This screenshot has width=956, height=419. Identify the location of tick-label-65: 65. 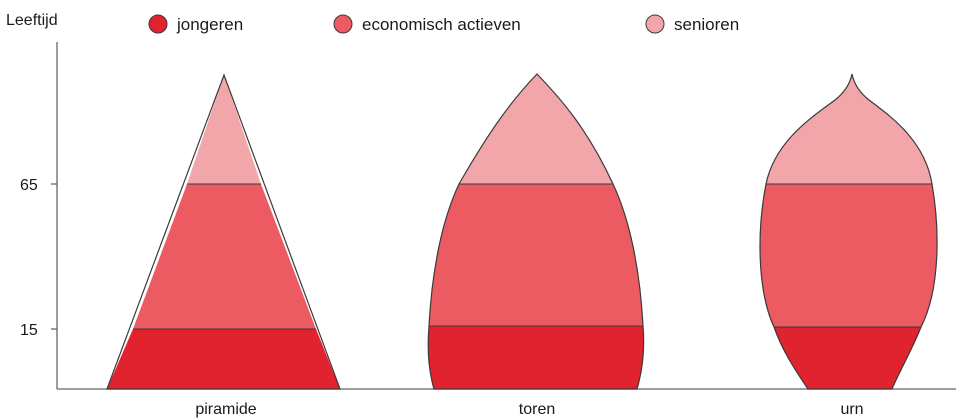
(29, 185).